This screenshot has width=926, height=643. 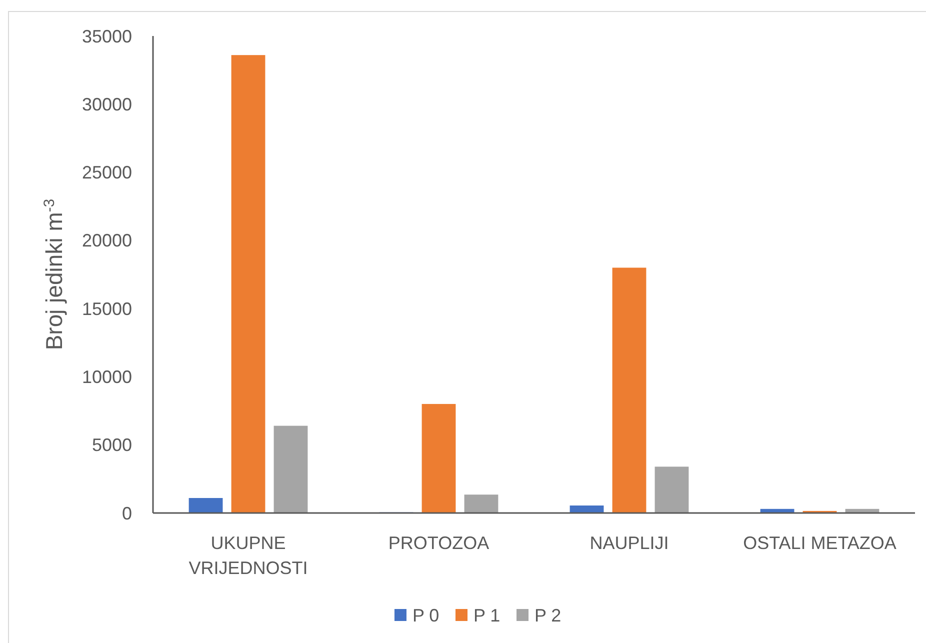 I want to click on legend-label: P 1, so click(x=486, y=615).